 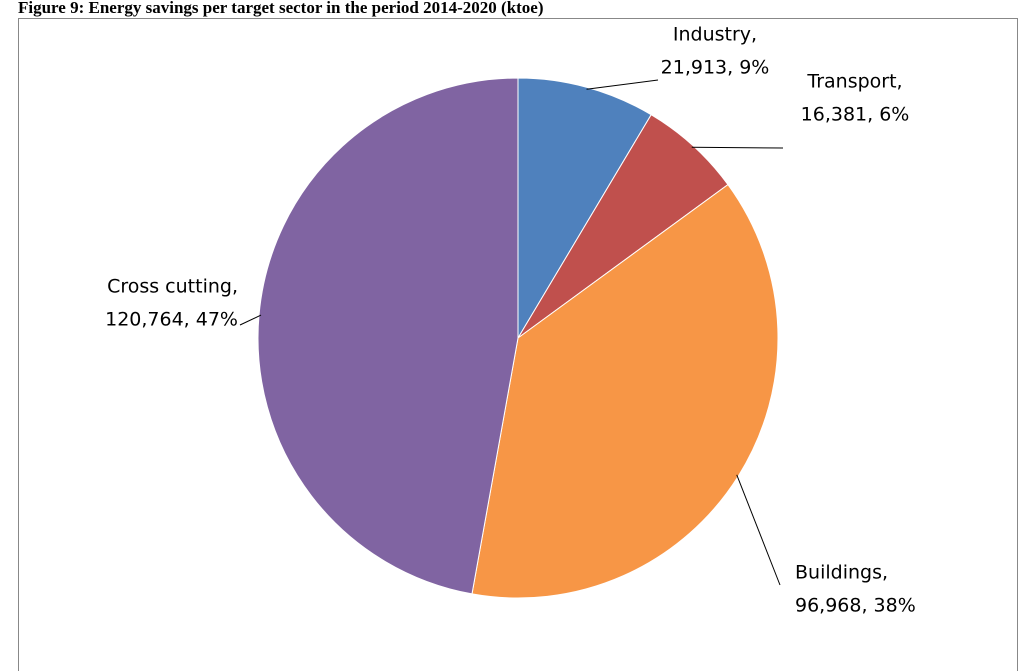 What do you see at coordinates (855, 115) in the screenshot?
I see `slice-value-label: 16,381, 6%` at bounding box center [855, 115].